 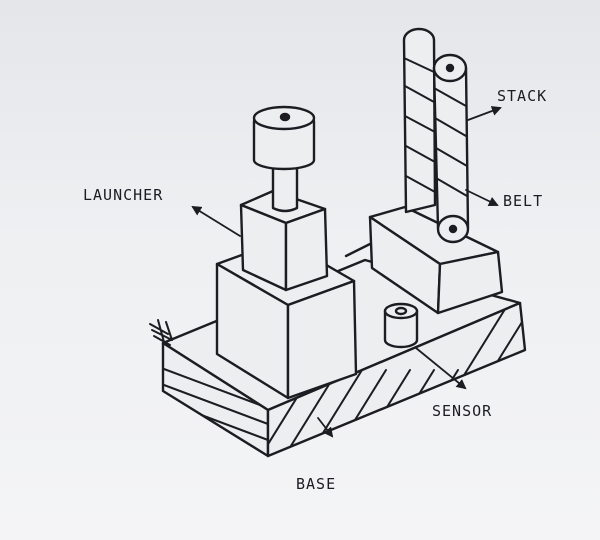 I want to click on base-label: BASE, so click(x=316, y=484).